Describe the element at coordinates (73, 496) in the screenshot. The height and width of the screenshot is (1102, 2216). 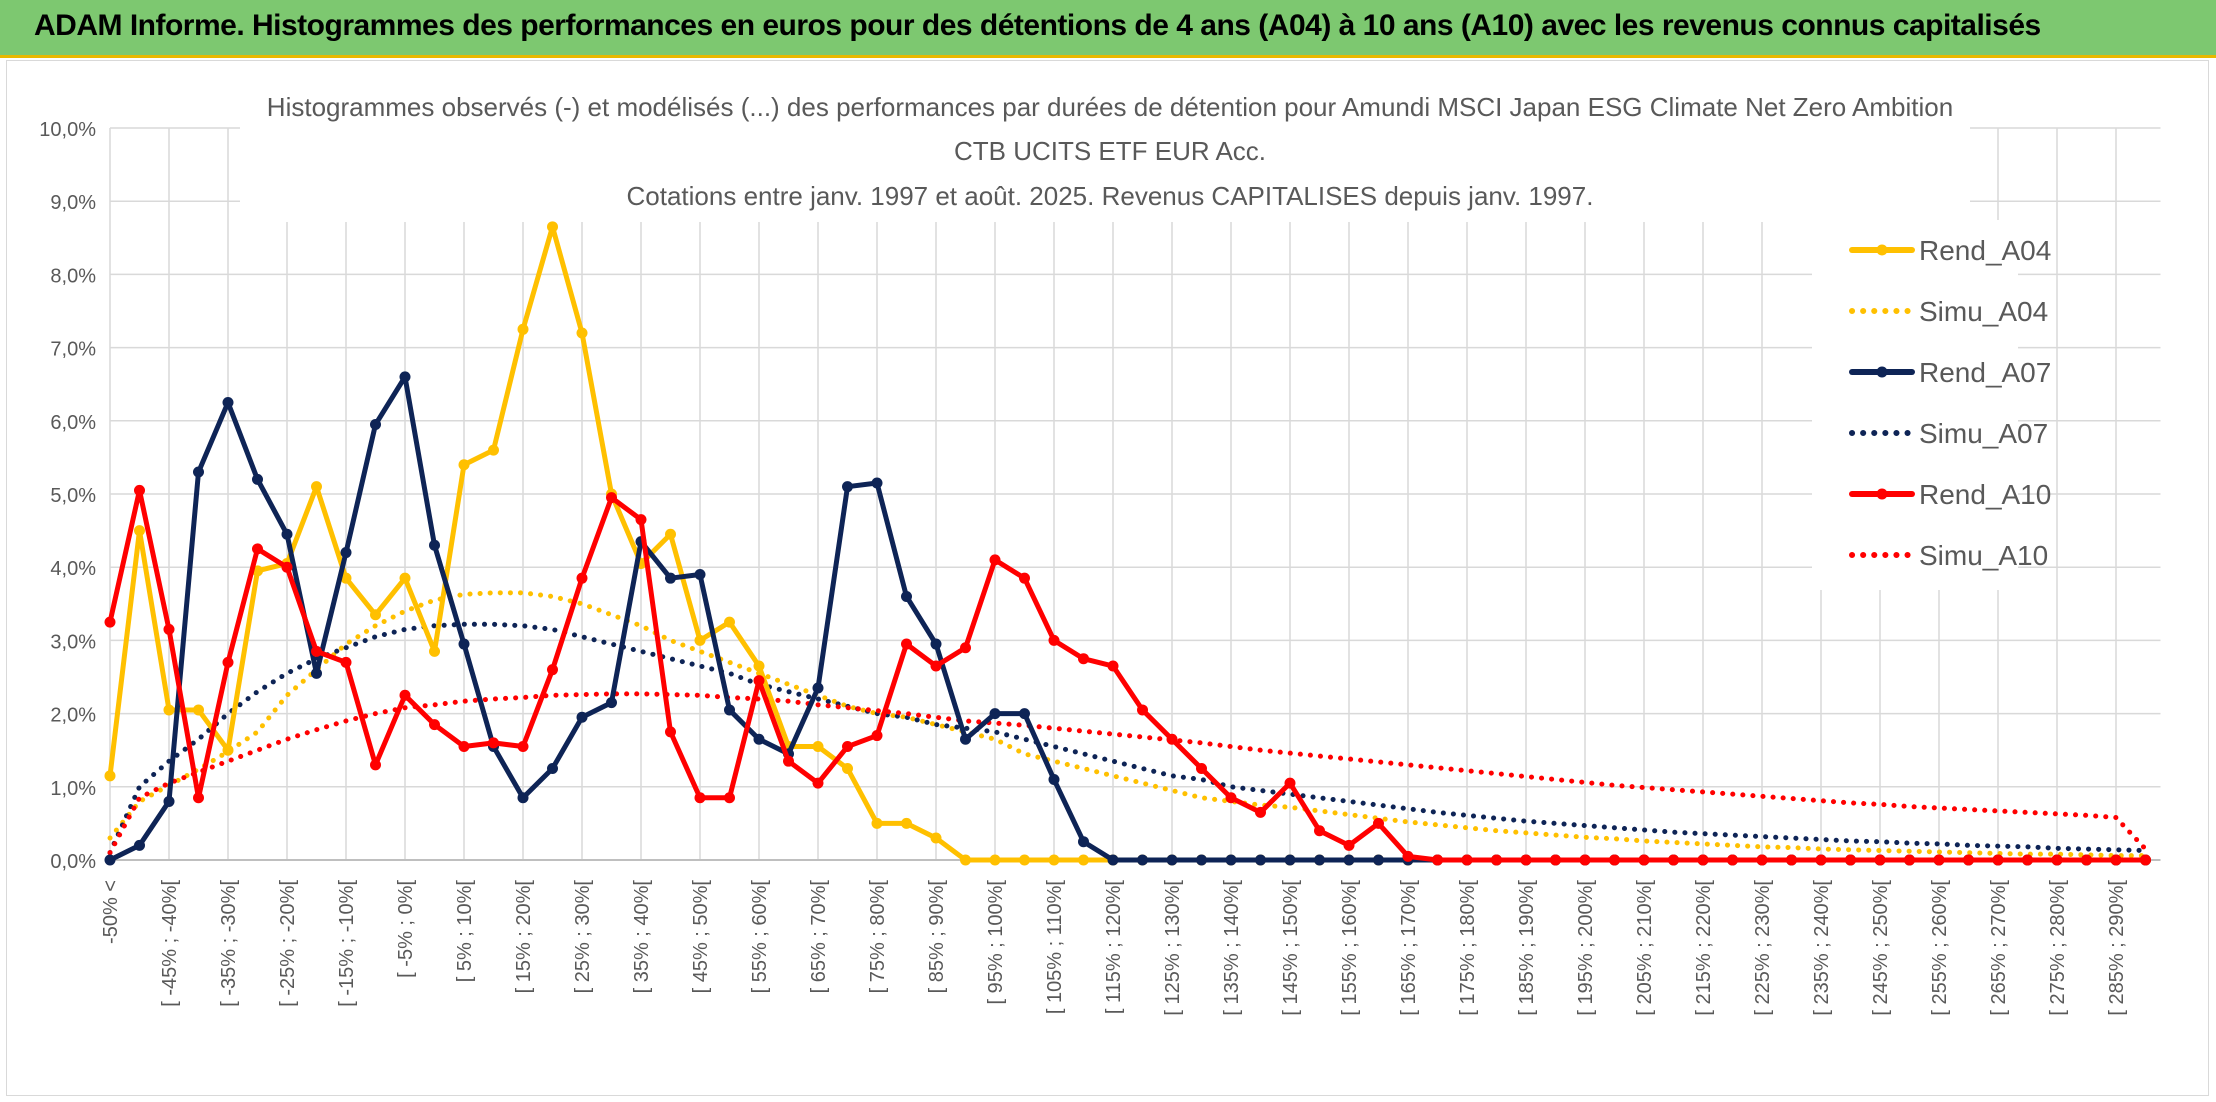
I see `y-tick-label: 5,0%` at that location.